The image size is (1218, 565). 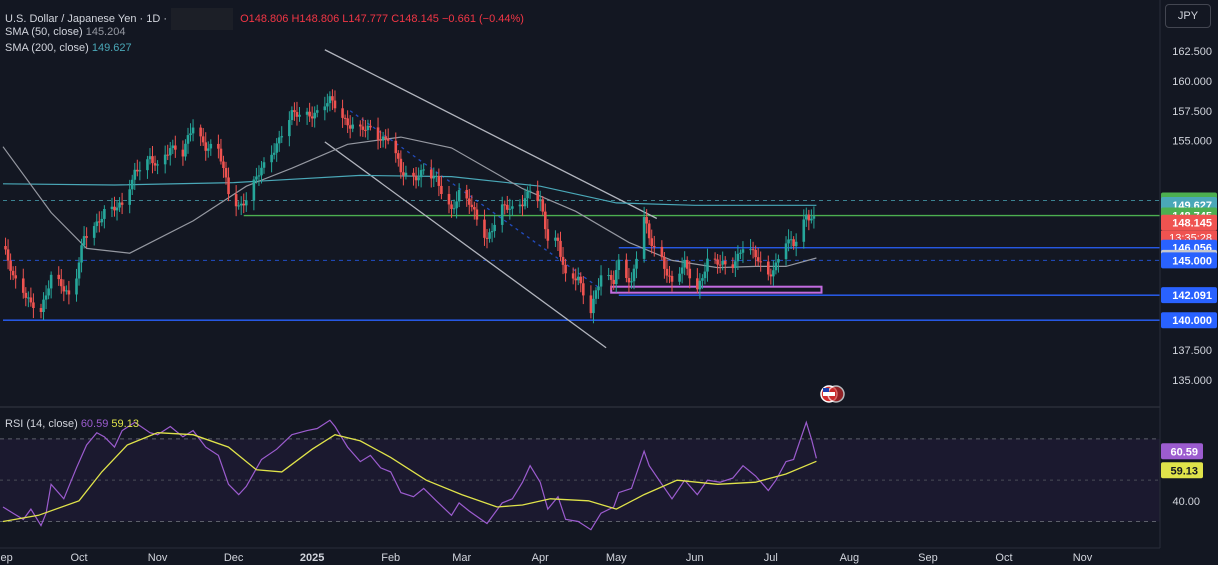 What do you see at coordinates (409, 190) in the screenshot?
I see `sma200-line` at bounding box center [409, 190].